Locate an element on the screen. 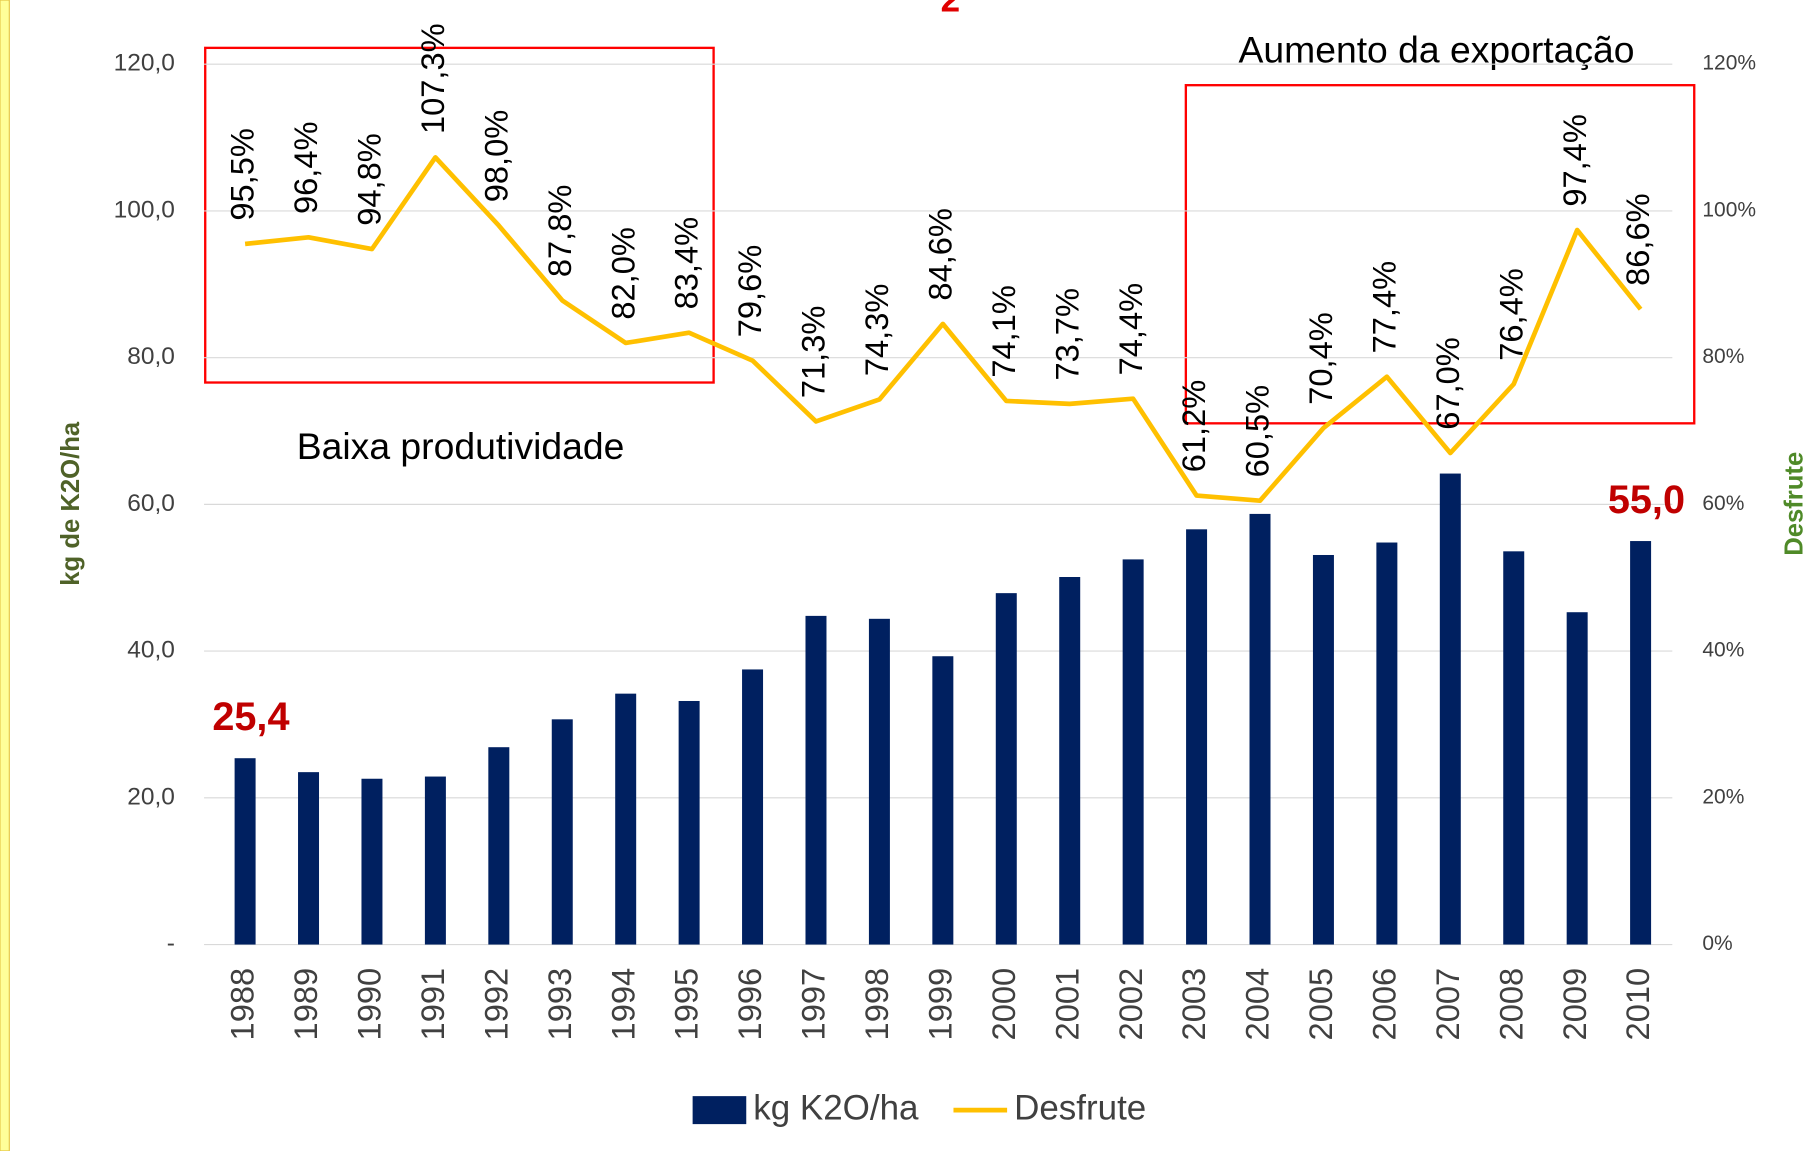 The image size is (1819, 1151). annotation: Aumento da exportação is located at coordinates (1437, 49).